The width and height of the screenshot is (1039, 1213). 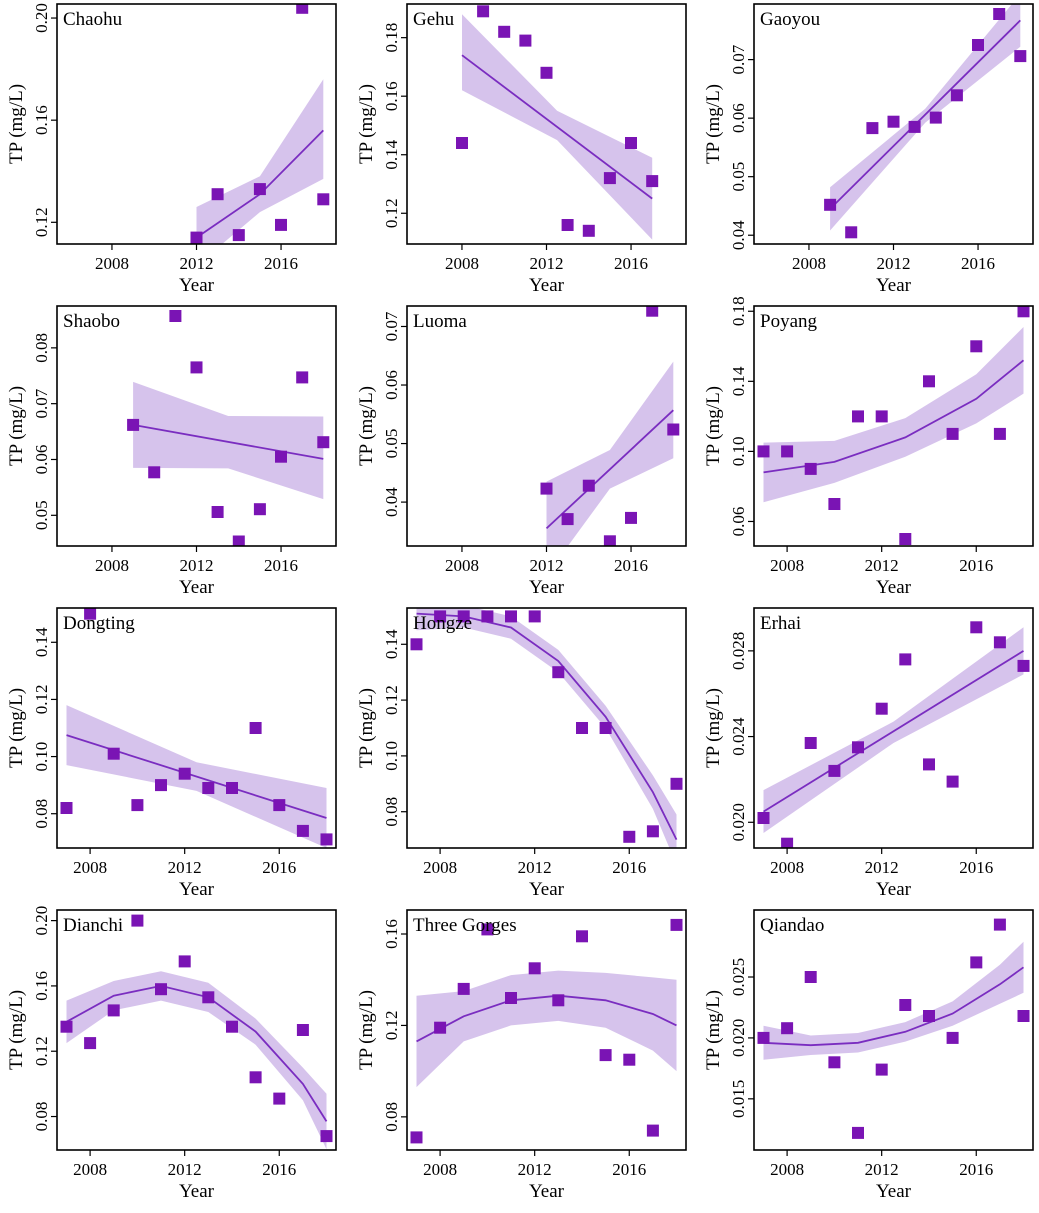 What do you see at coordinates (790, 19) in the screenshot?
I see `panel-title: Gaoyou` at bounding box center [790, 19].